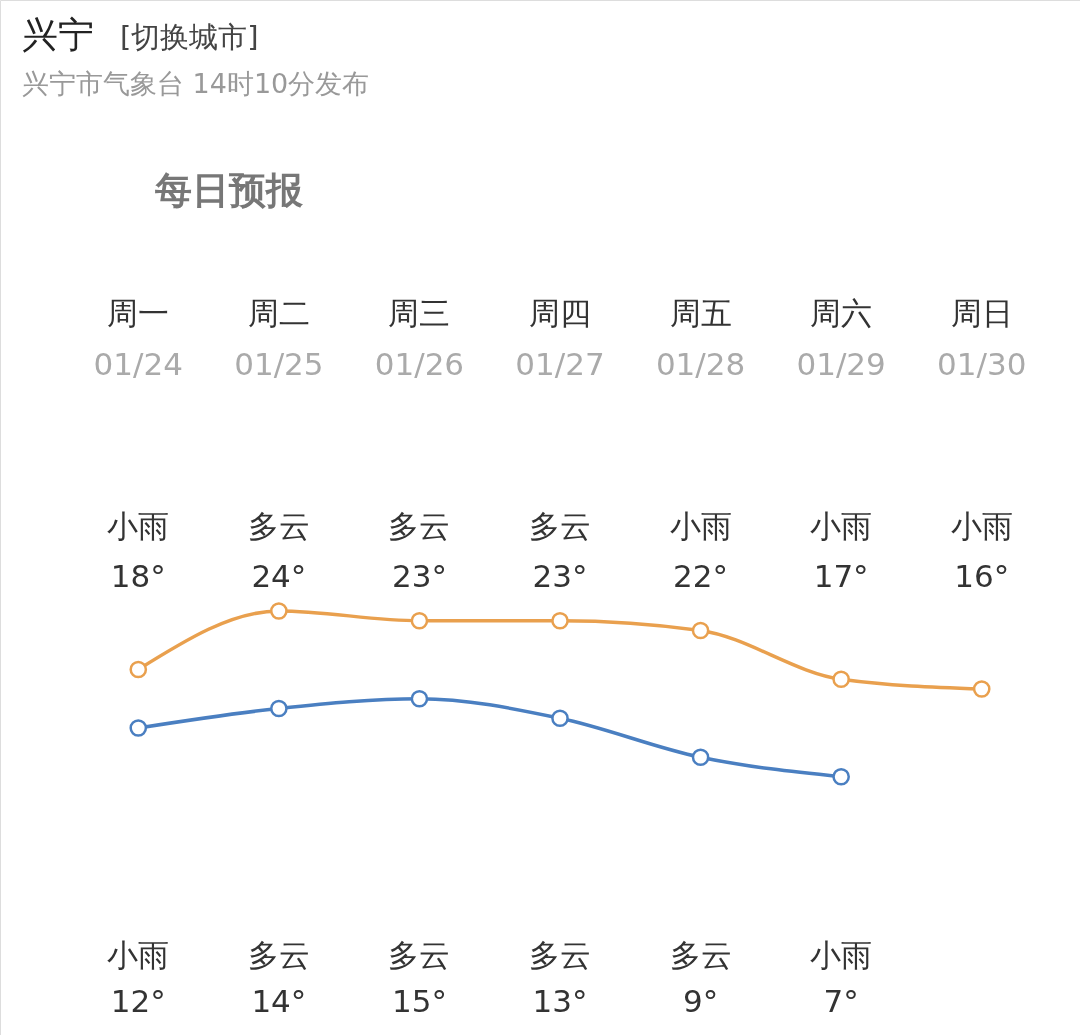  What do you see at coordinates (560, 1001) in the screenshot?
I see `data-label: 13°` at bounding box center [560, 1001].